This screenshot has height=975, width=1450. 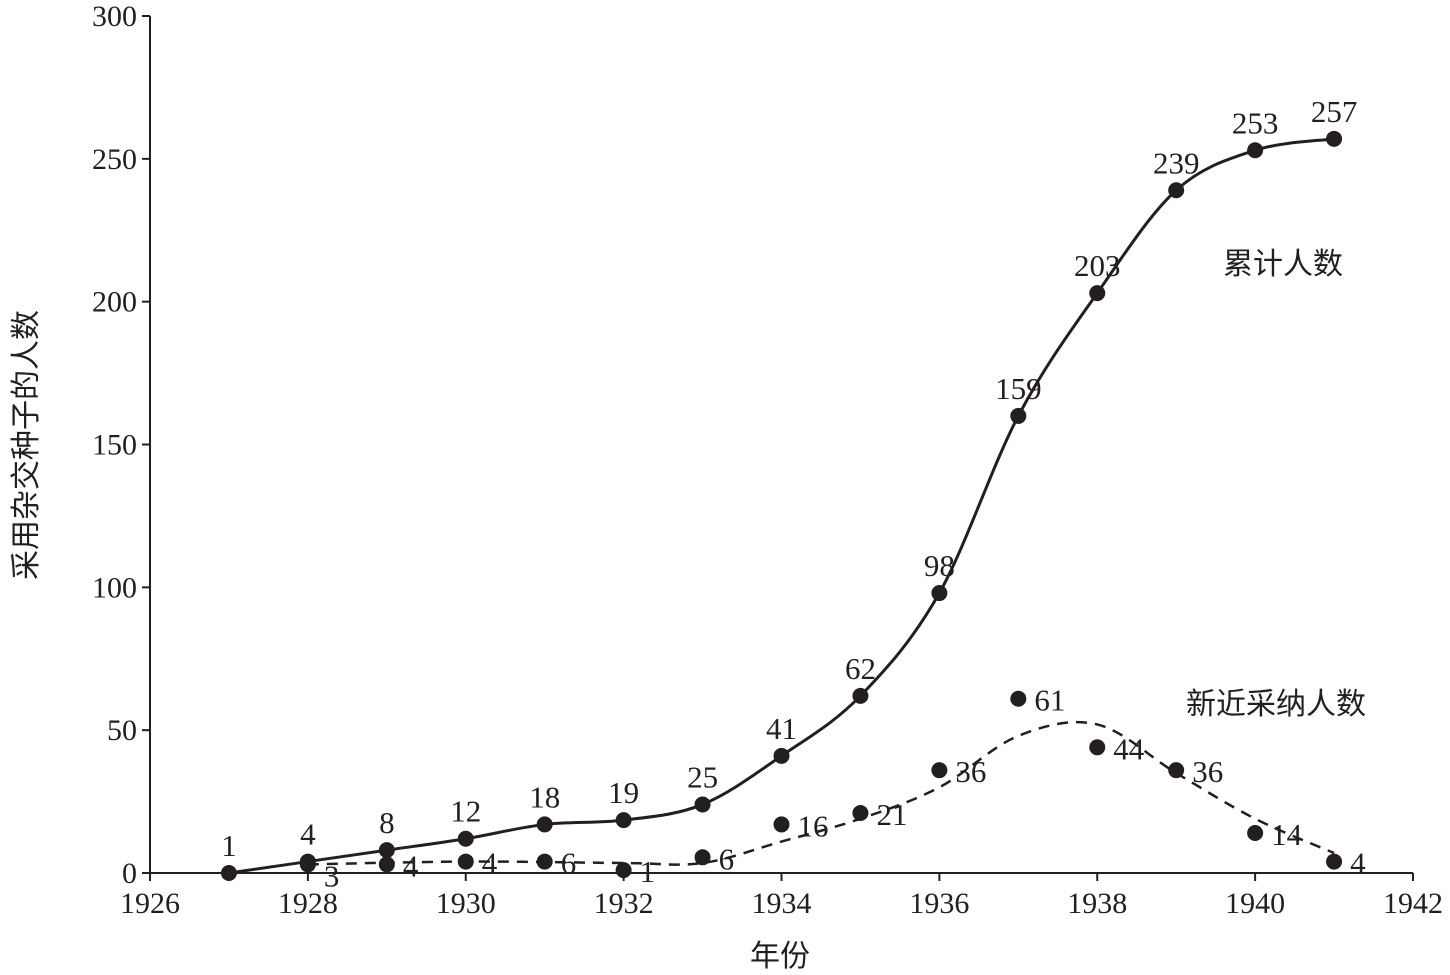 What do you see at coordinates (129, 873) in the screenshot?
I see `y-tick-label: 0` at bounding box center [129, 873].